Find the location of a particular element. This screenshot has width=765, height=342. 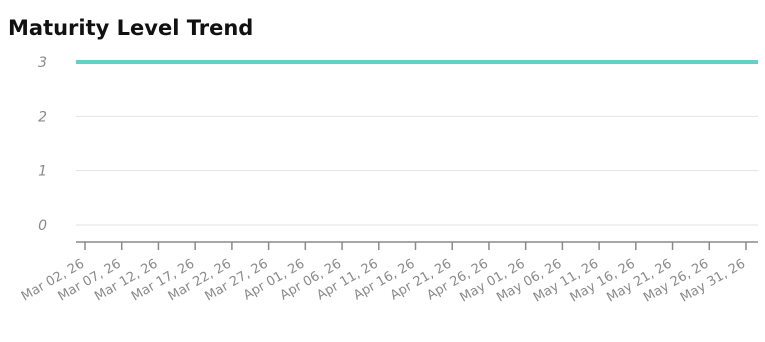

y-tick-label: 2 is located at coordinates (42, 117).